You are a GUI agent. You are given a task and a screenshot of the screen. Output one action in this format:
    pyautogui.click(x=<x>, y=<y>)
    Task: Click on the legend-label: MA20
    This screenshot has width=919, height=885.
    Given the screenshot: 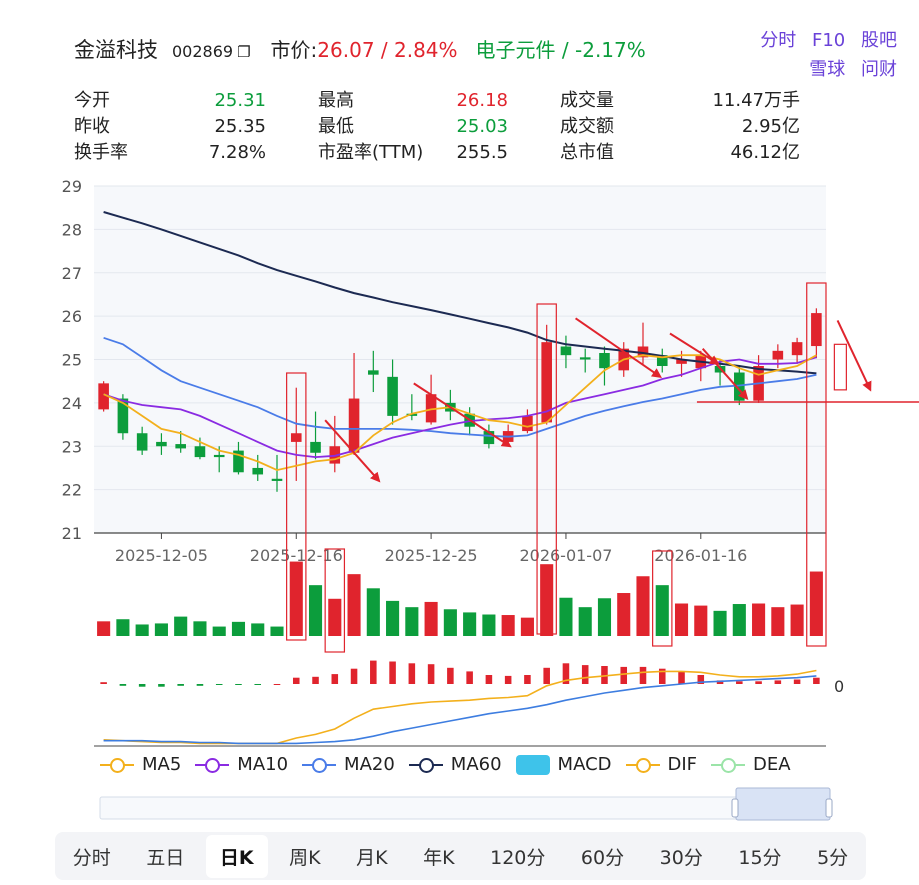 What is the action you would take?
    pyautogui.click(x=369, y=764)
    